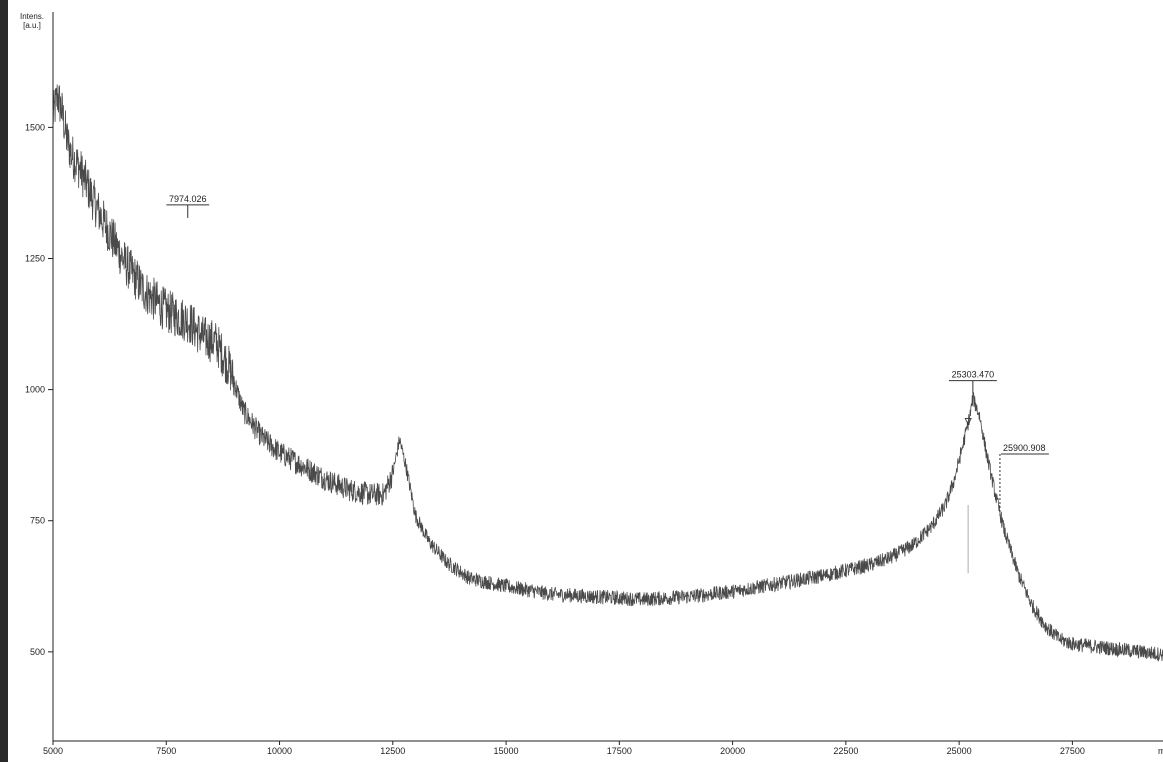 This screenshot has height=762, width=1163. What do you see at coordinates (1024, 448) in the screenshot?
I see `peak-label: 25900.908` at bounding box center [1024, 448].